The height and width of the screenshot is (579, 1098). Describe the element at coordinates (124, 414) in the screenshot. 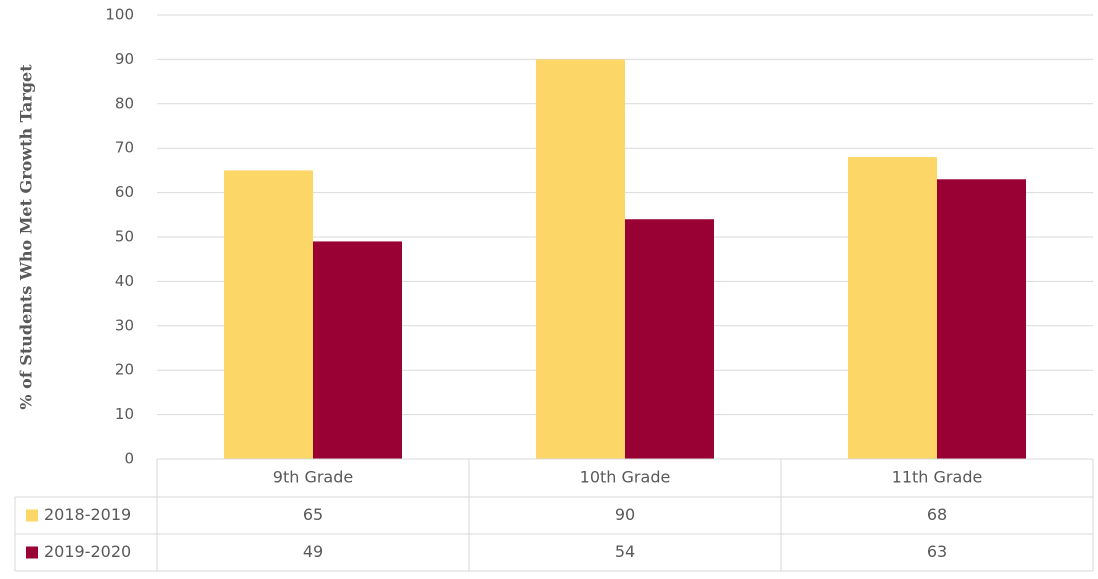

I see `y-tick-label: 10` at that location.